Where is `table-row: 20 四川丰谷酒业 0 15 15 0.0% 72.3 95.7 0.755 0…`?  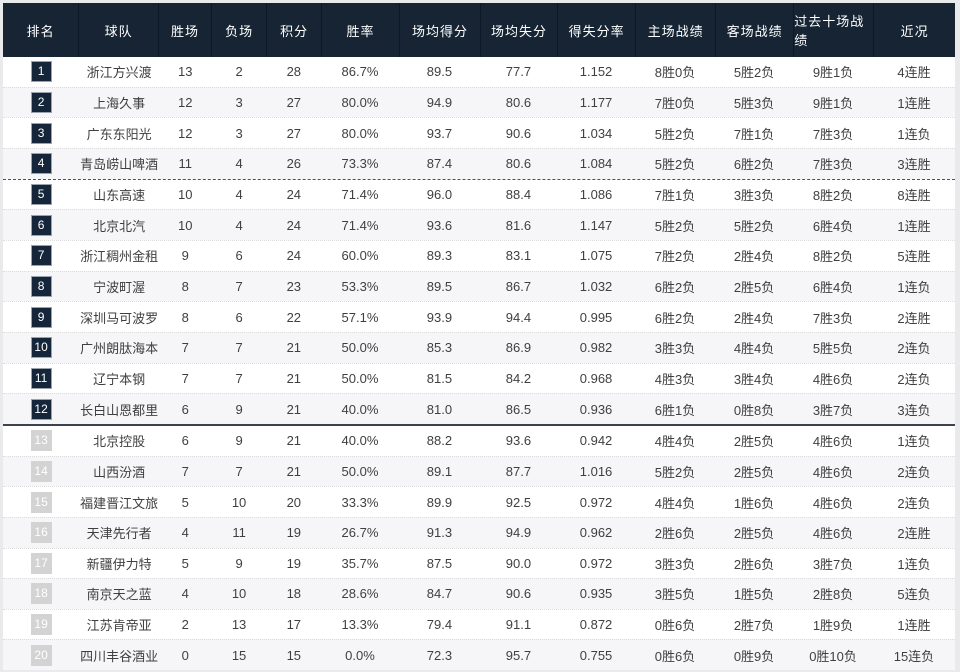
table-row: 20 四川丰谷酒业 0 15 15 0.0% 72.3 95.7 0.755 0… is located at coordinates (479, 655).